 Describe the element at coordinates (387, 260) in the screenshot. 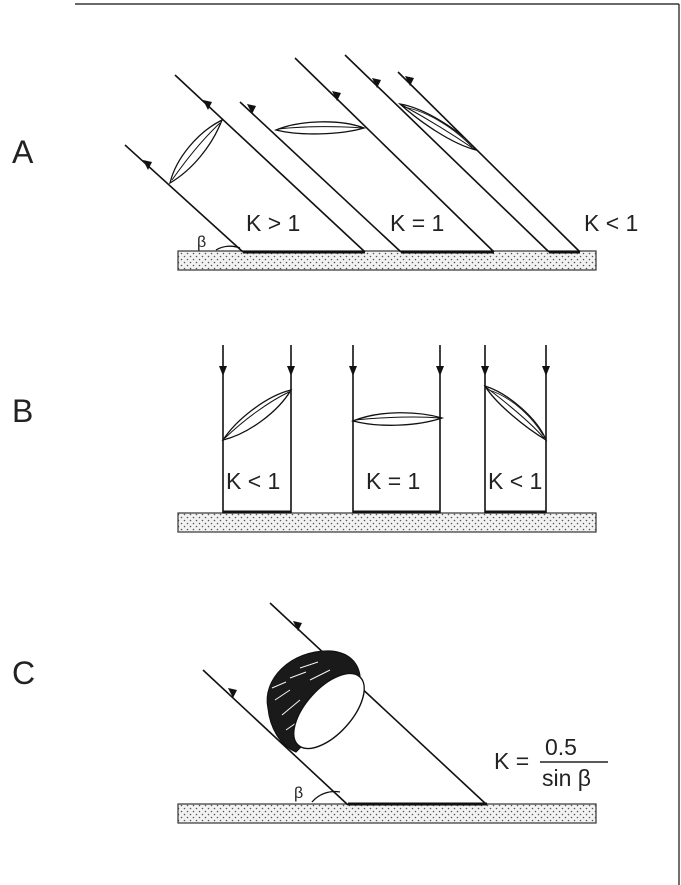

I see `panel-a-ground` at that location.